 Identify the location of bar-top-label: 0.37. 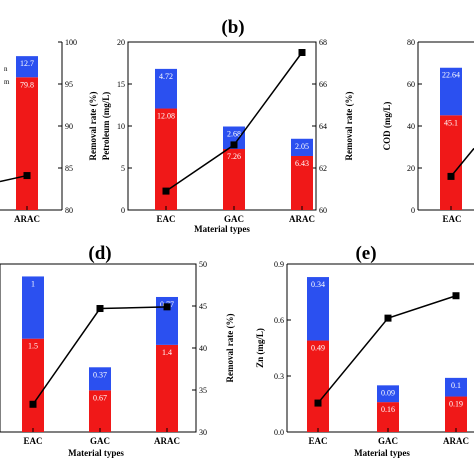
(100, 374).